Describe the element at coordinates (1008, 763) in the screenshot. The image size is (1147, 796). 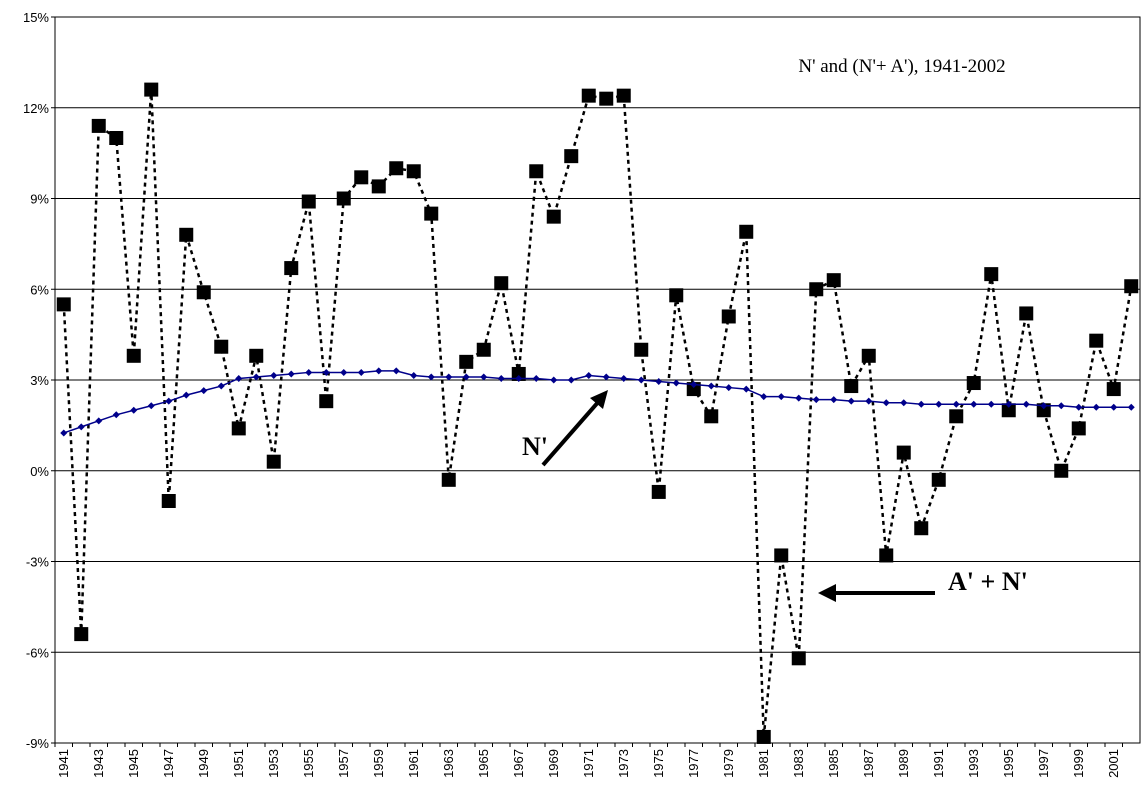
I see `x-tick-label: 1995` at that location.